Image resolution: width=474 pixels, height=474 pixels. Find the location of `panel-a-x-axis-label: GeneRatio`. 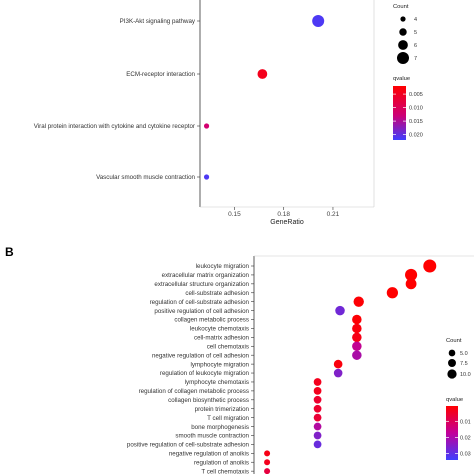

panel-a-x-axis-label: GeneRatio is located at coordinates (287, 222).